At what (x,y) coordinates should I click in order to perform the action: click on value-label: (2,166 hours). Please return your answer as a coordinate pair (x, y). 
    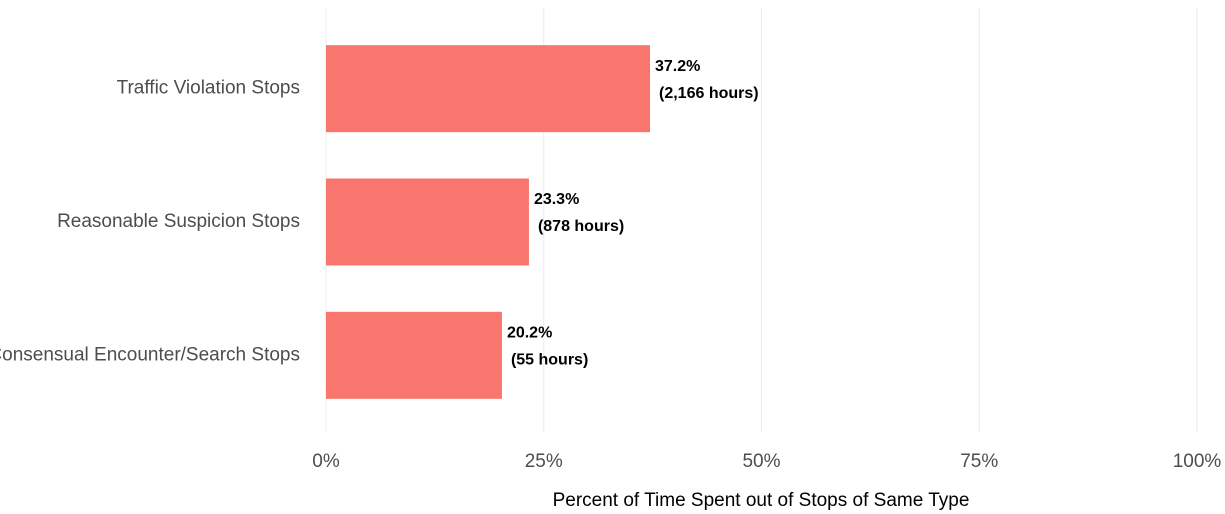
    Looking at the image, I should click on (709, 93).